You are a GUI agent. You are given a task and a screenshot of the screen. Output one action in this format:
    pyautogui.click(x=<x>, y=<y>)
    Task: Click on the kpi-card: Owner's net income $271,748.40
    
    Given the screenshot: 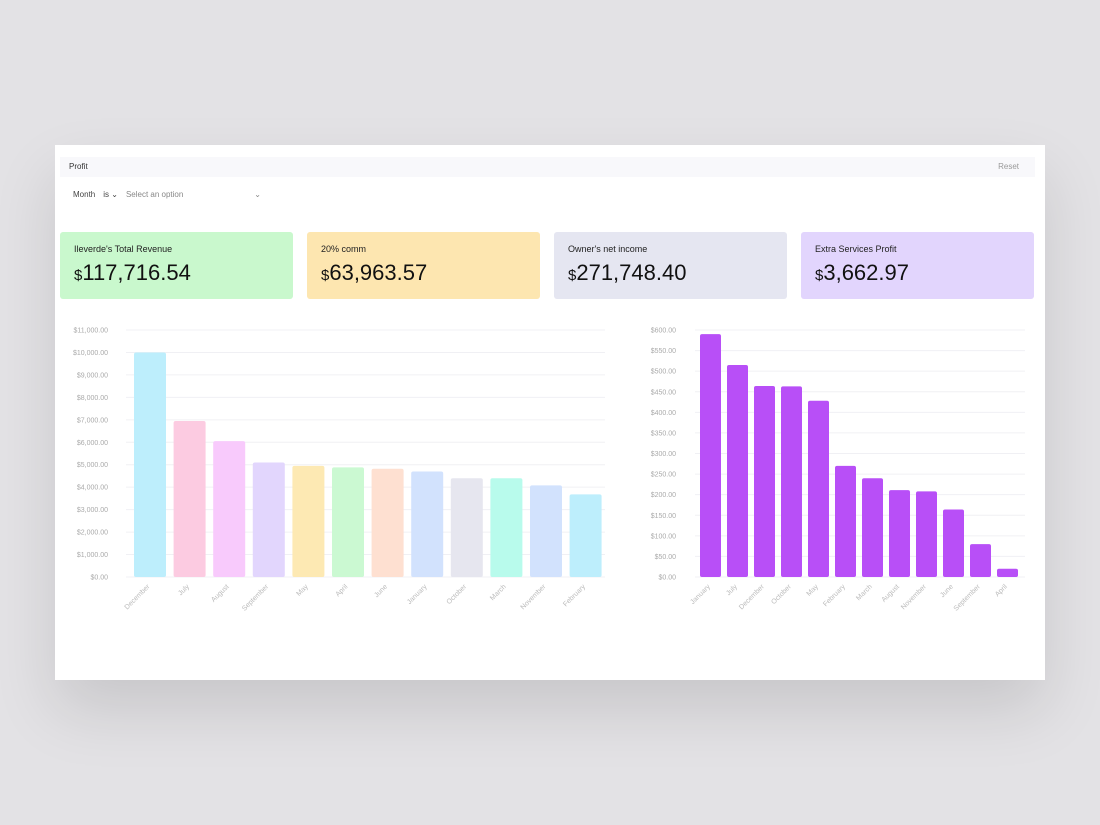 What is the action you would take?
    pyautogui.click(x=670, y=265)
    